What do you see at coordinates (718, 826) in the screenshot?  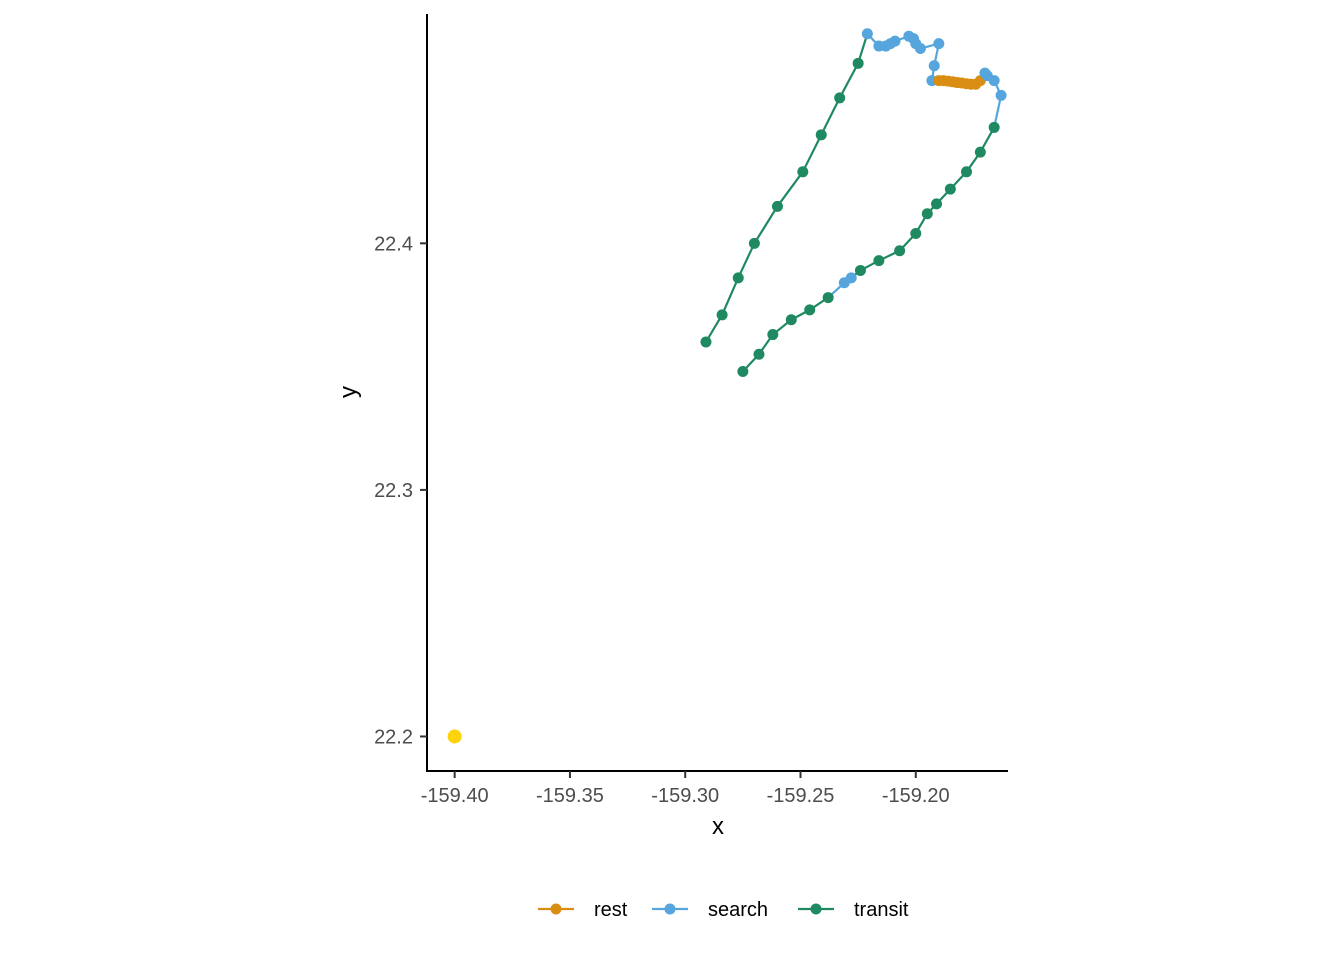 I see `x-axis-title: x` at bounding box center [718, 826].